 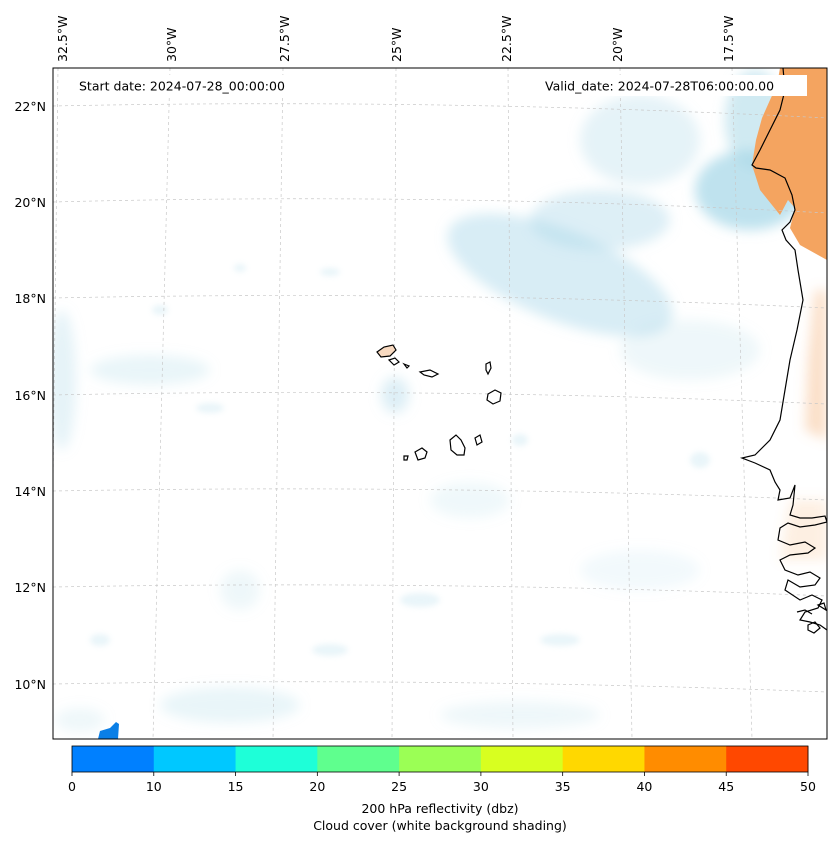 I want to click on colorbar-tick-label: 0, so click(x=72, y=786).